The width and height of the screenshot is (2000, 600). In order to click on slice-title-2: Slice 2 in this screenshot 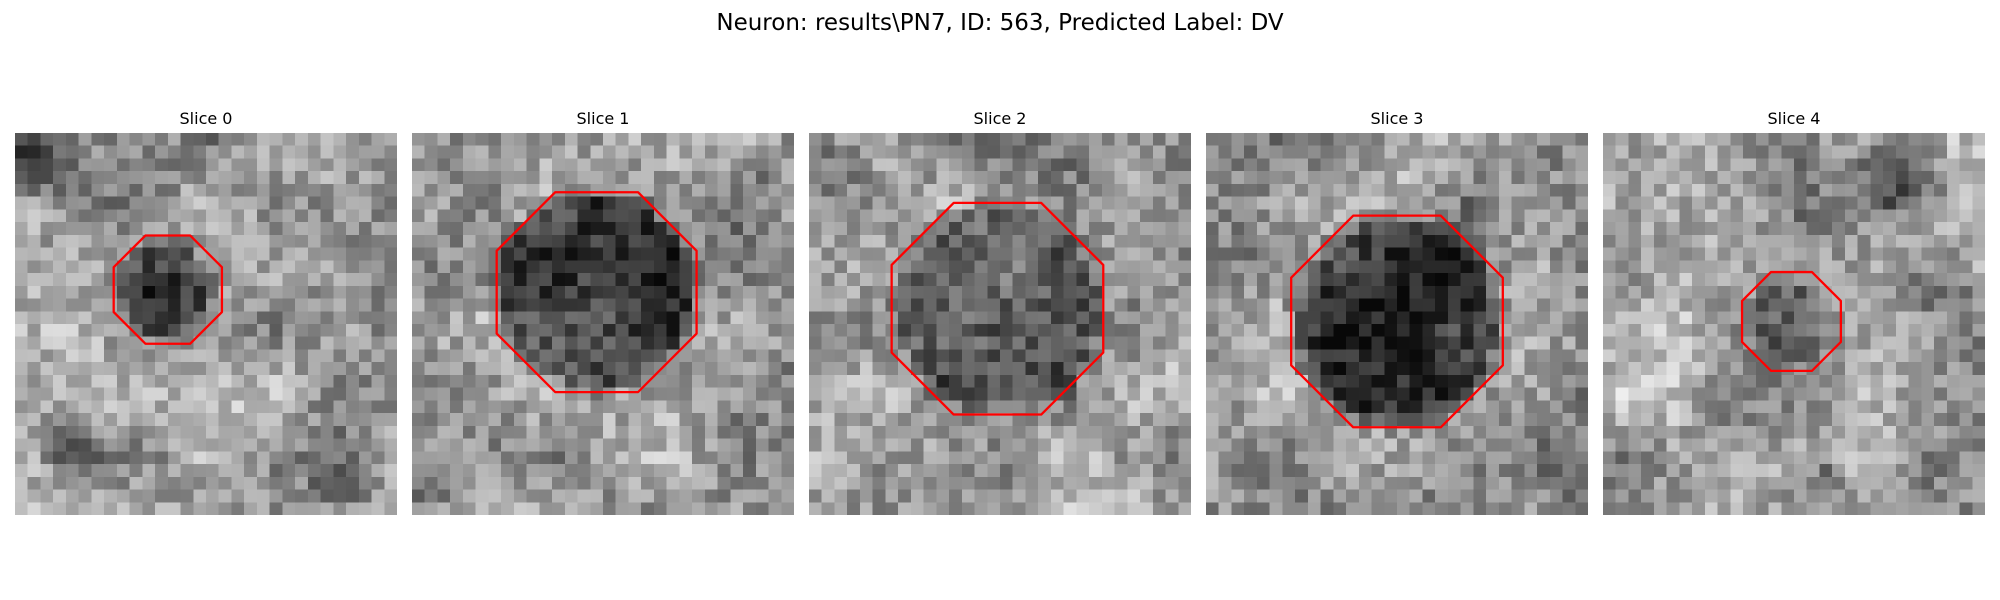, I will do `click(1000, 118)`.